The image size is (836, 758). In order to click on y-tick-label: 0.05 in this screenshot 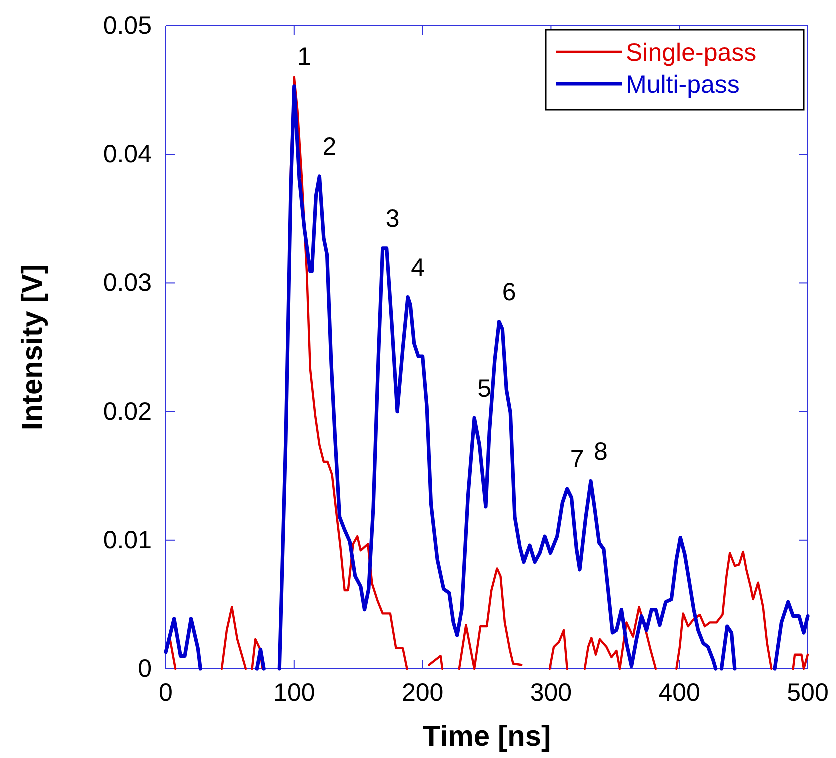, I will do `click(127, 26)`.